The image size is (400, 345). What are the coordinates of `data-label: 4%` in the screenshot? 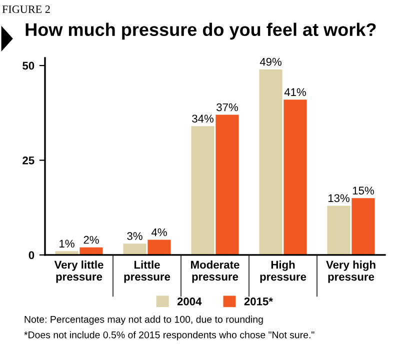 It's located at (159, 232).